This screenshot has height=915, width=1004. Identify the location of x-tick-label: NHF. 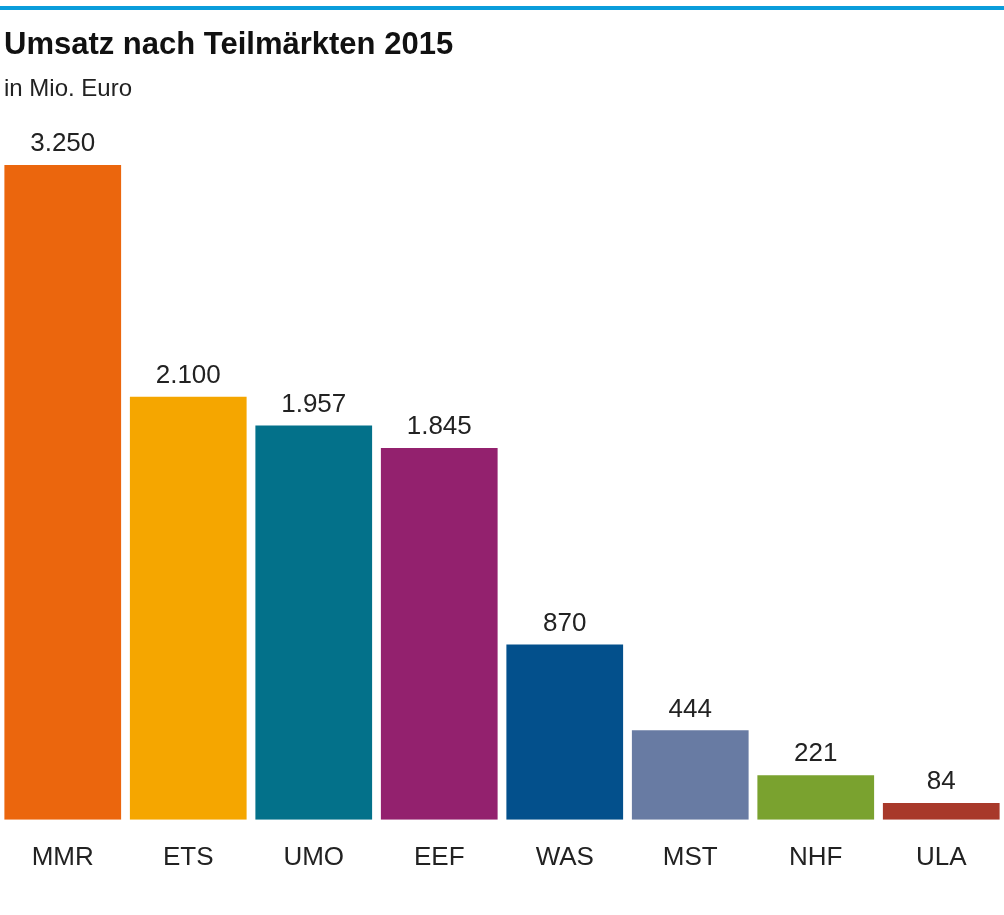
(816, 855).